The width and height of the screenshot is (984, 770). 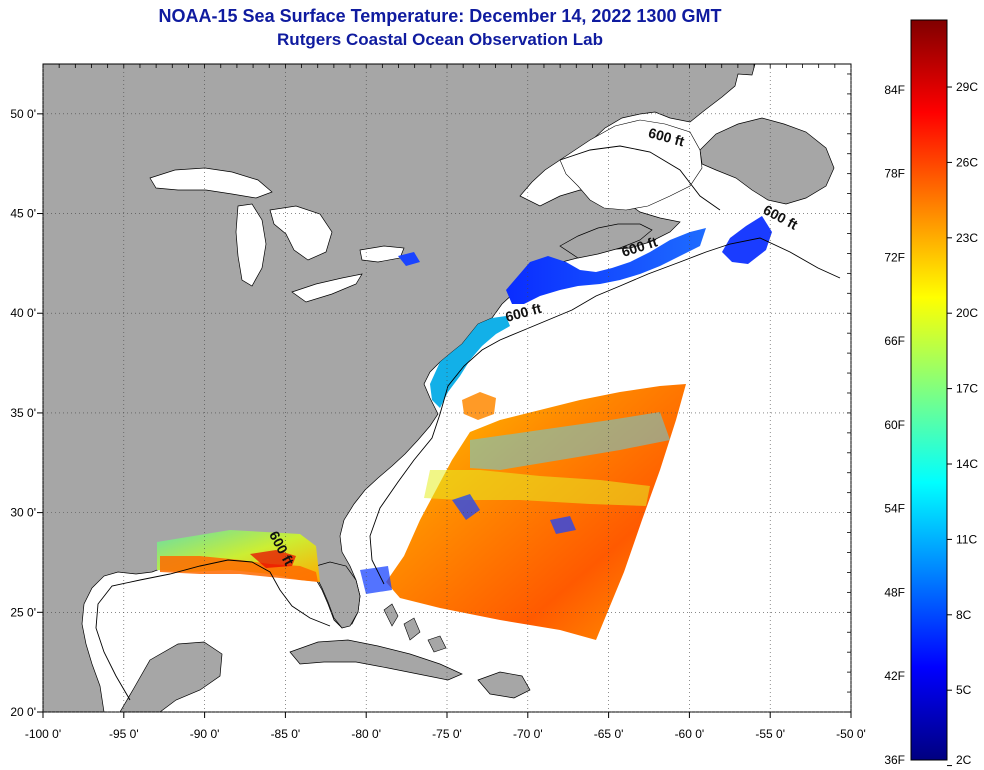 What do you see at coordinates (504, 685) in the screenshot?
I see `land-hispaniola` at bounding box center [504, 685].